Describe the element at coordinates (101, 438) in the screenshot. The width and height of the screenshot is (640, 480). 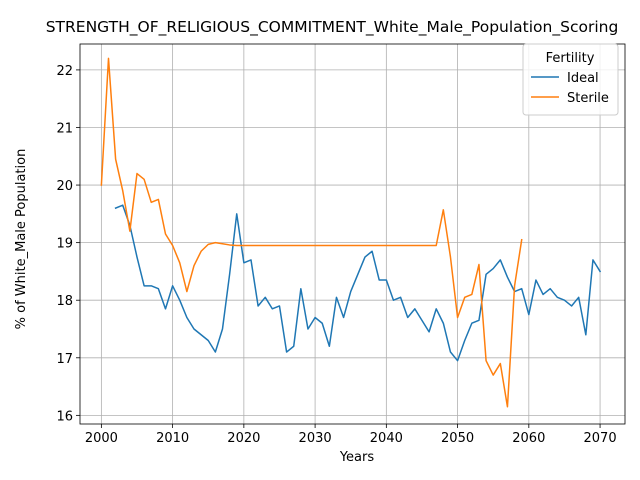
I see `x-tick-label: 2000` at that location.